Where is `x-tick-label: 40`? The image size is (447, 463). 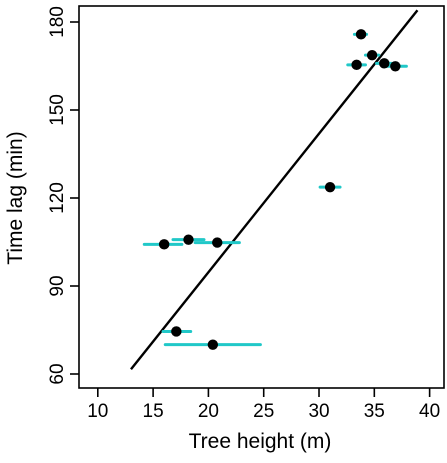
x-tick-label: 40 is located at coordinates (429, 411).